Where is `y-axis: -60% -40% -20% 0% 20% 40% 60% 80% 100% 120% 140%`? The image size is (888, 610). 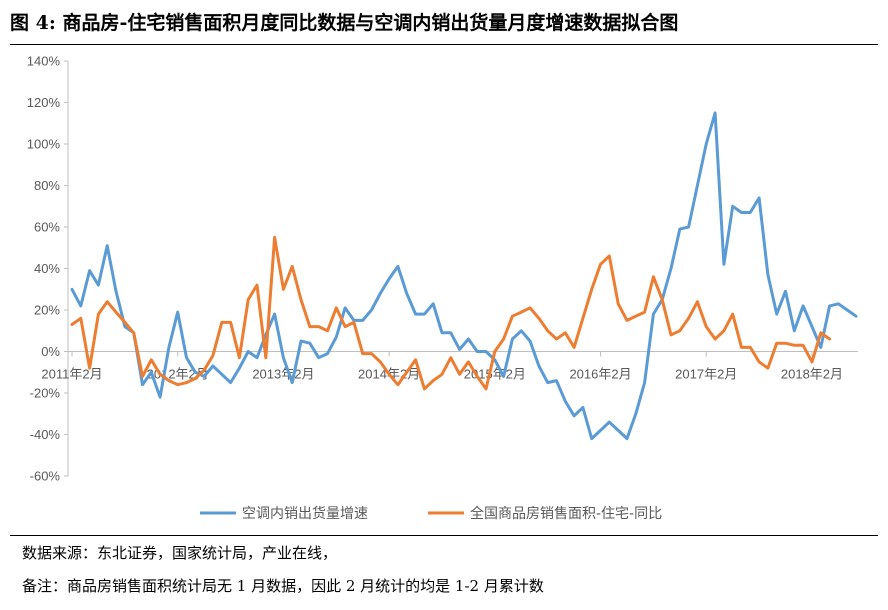
y-axis: -60% -40% -20% 0% 20% 40% 60% 80% 100% 120% 140% is located at coordinates (47, 269).